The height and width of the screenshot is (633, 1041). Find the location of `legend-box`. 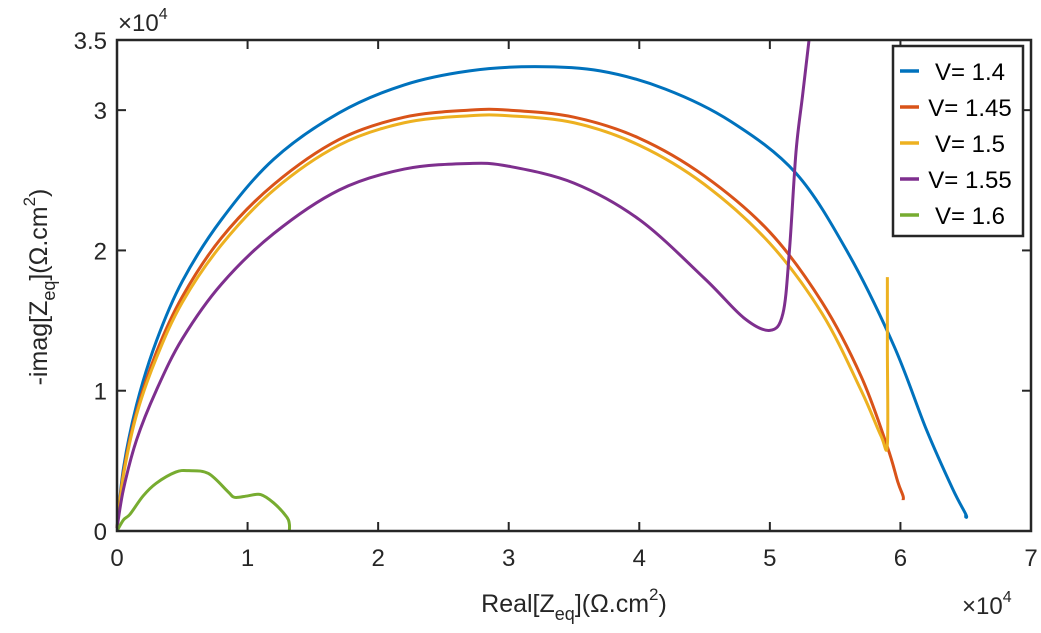

legend-box is located at coordinates (958, 141).